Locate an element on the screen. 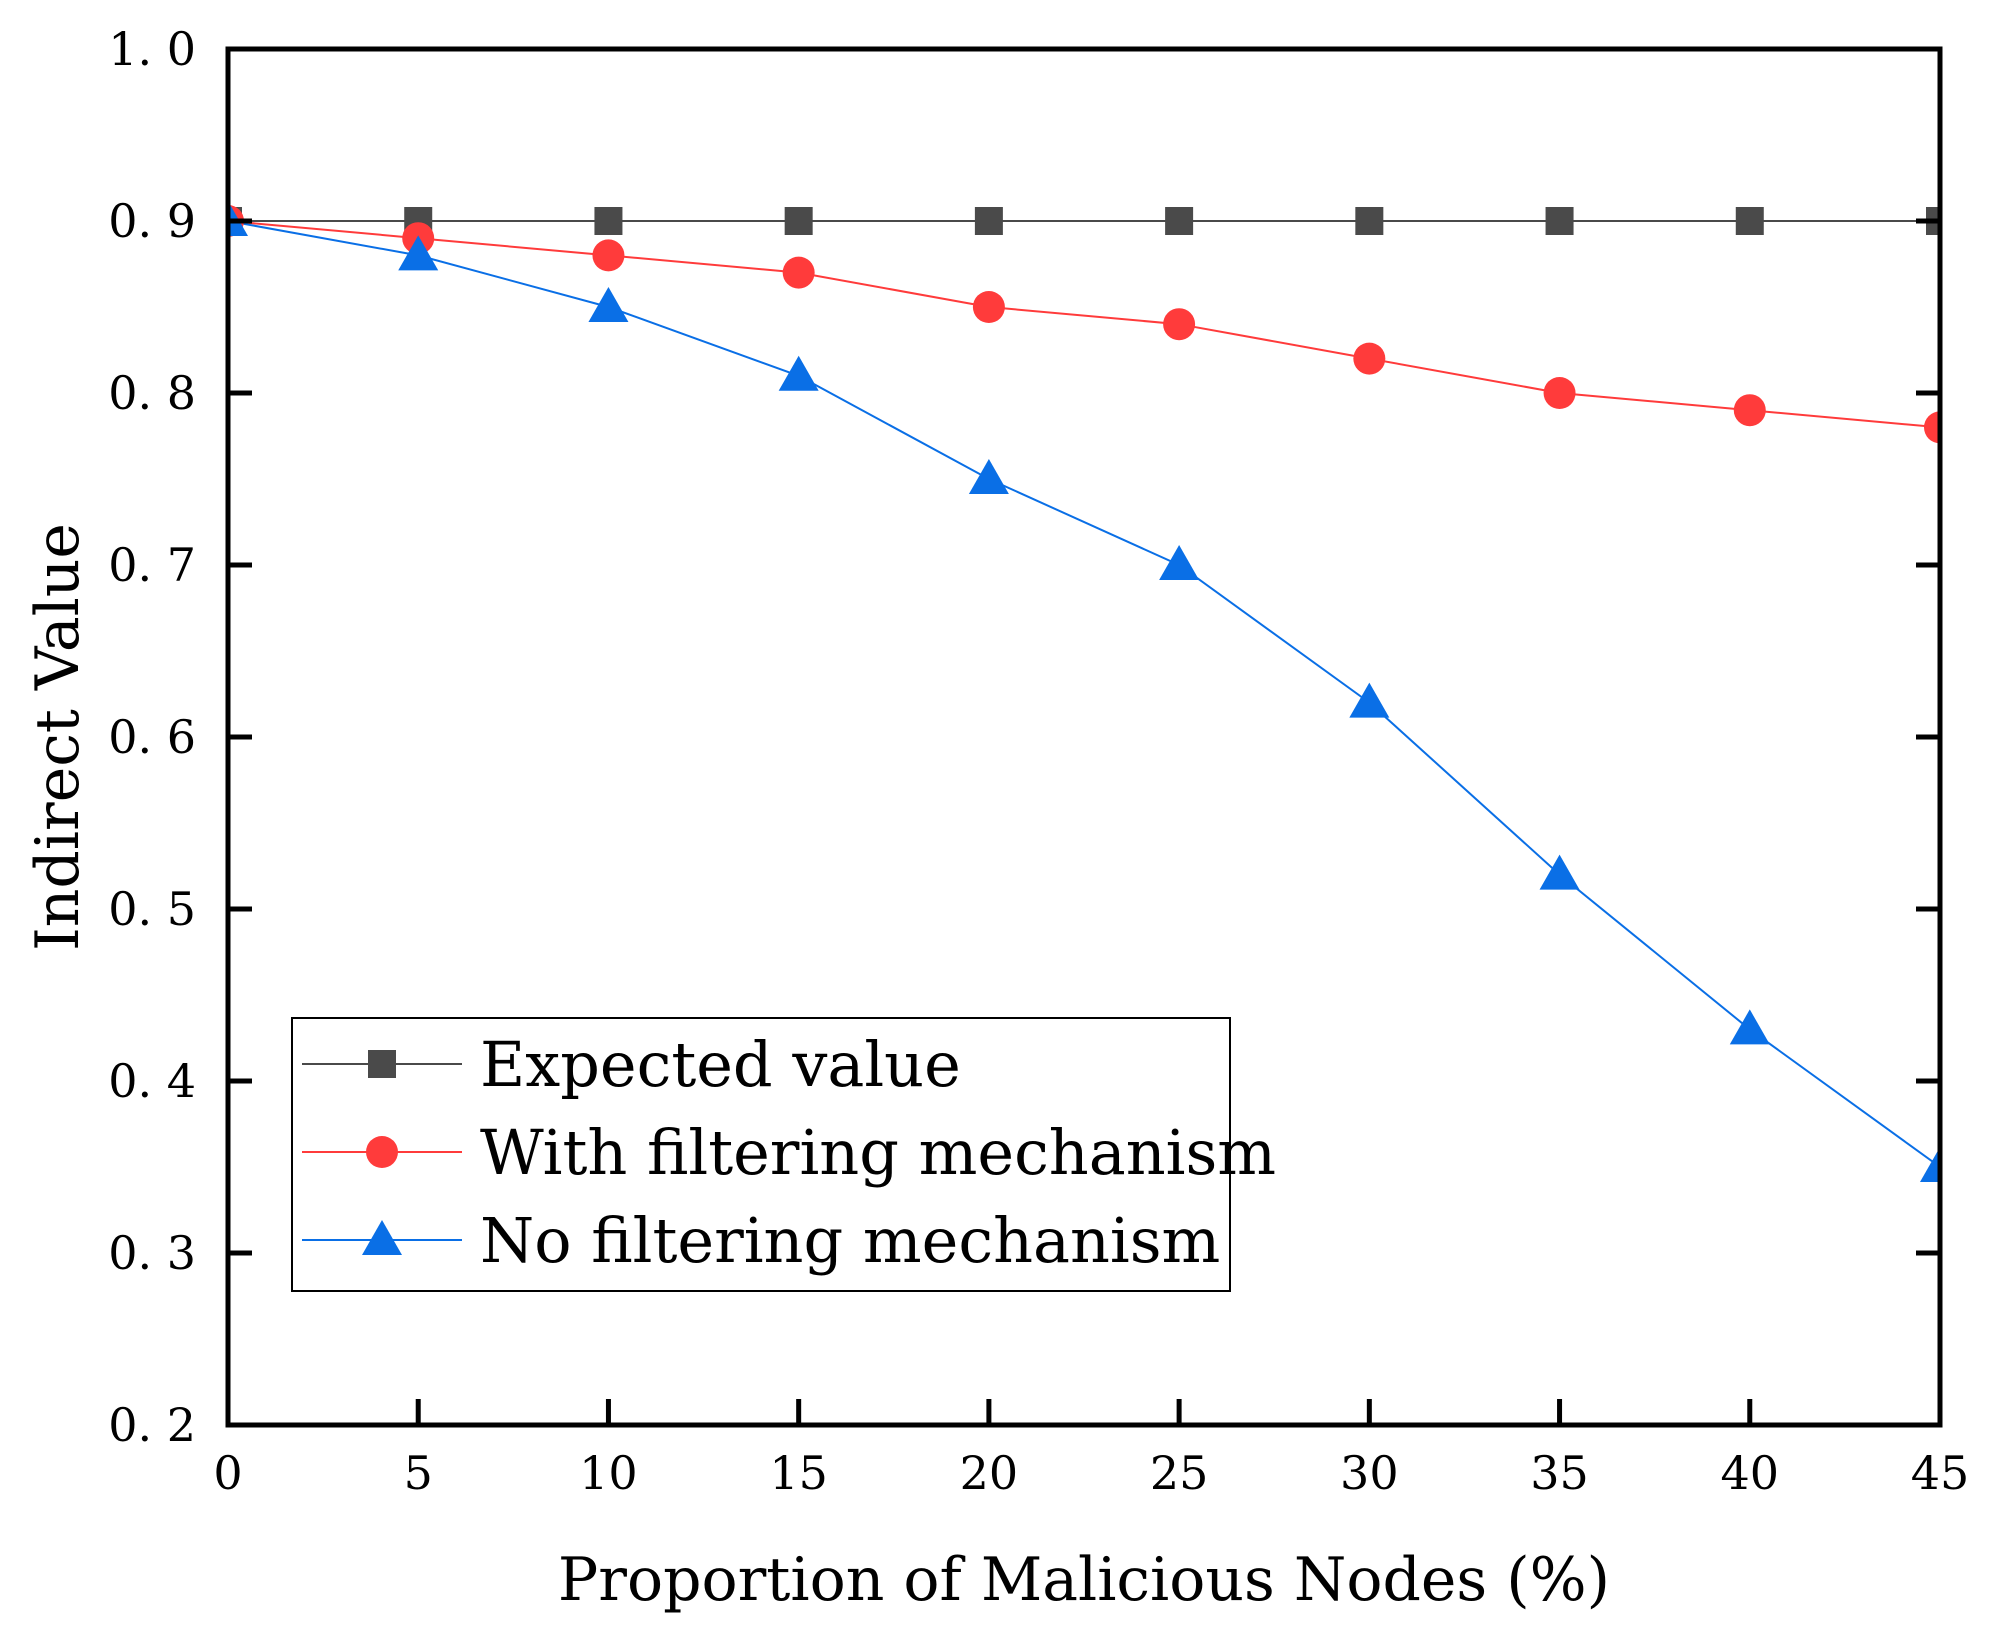 The image size is (1998, 1644). x-tick-label: 25 is located at coordinates (1179, 1473).